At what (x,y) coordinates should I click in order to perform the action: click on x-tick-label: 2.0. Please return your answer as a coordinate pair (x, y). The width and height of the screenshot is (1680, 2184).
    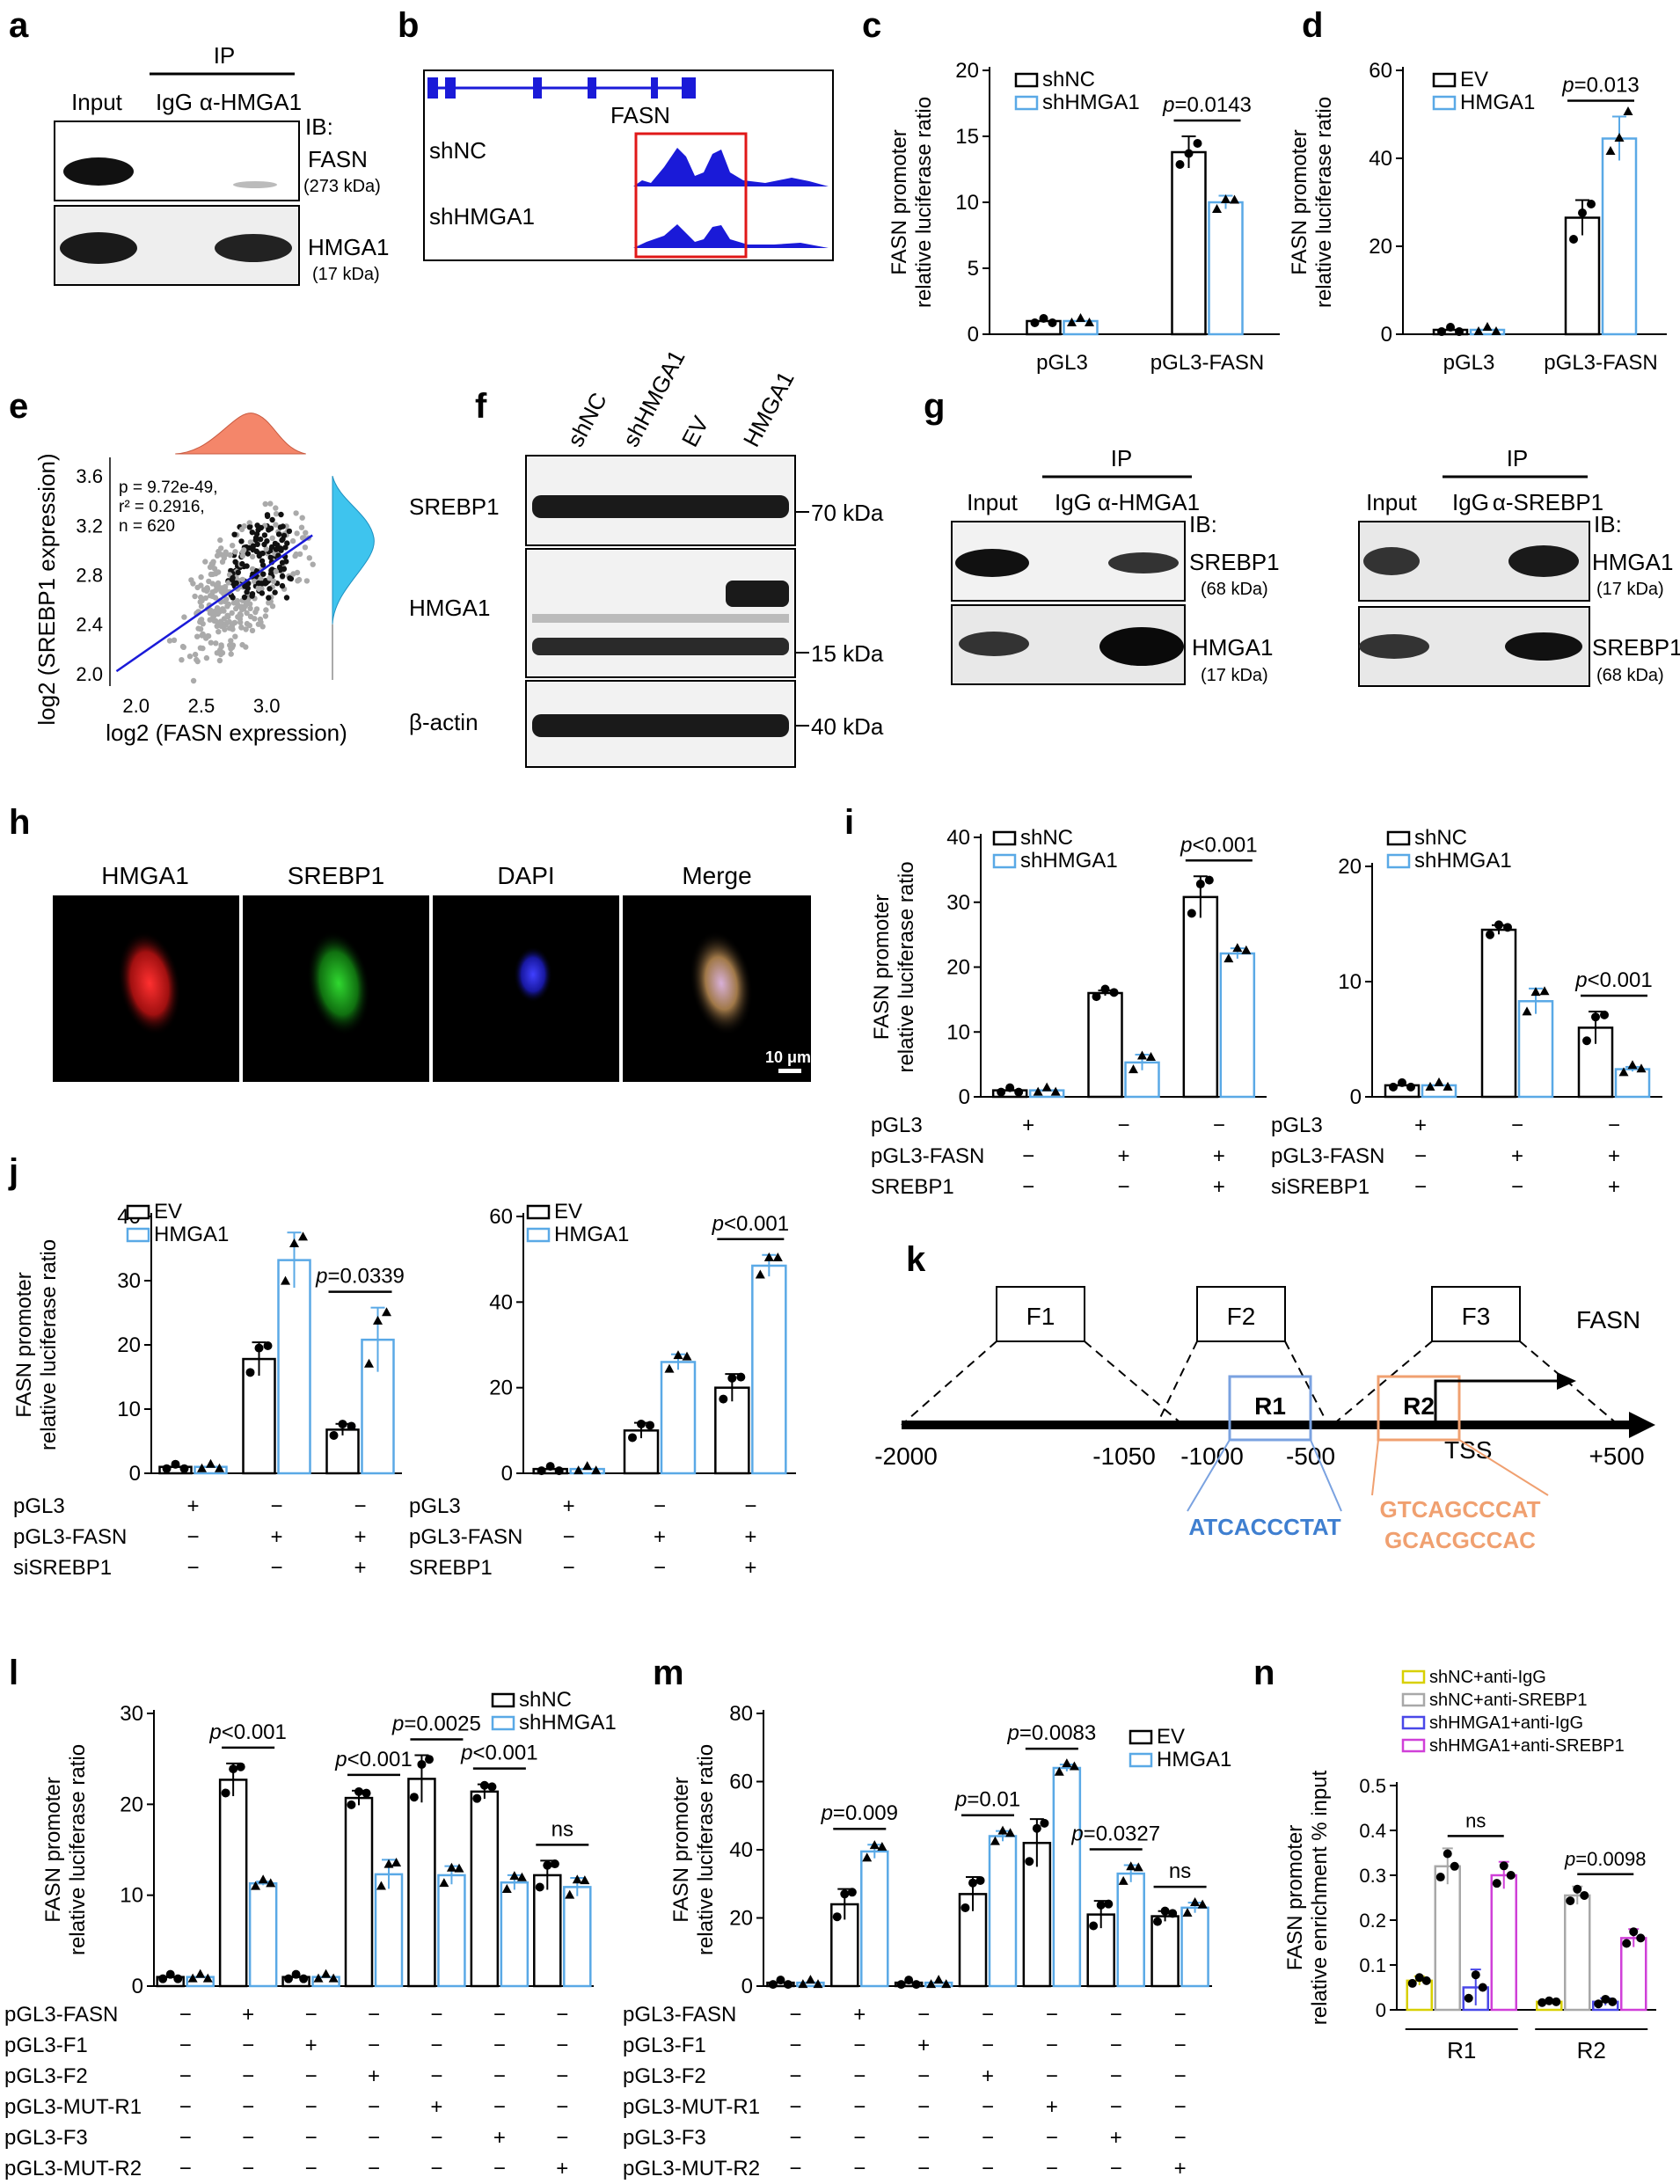
    Looking at the image, I should click on (136, 706).